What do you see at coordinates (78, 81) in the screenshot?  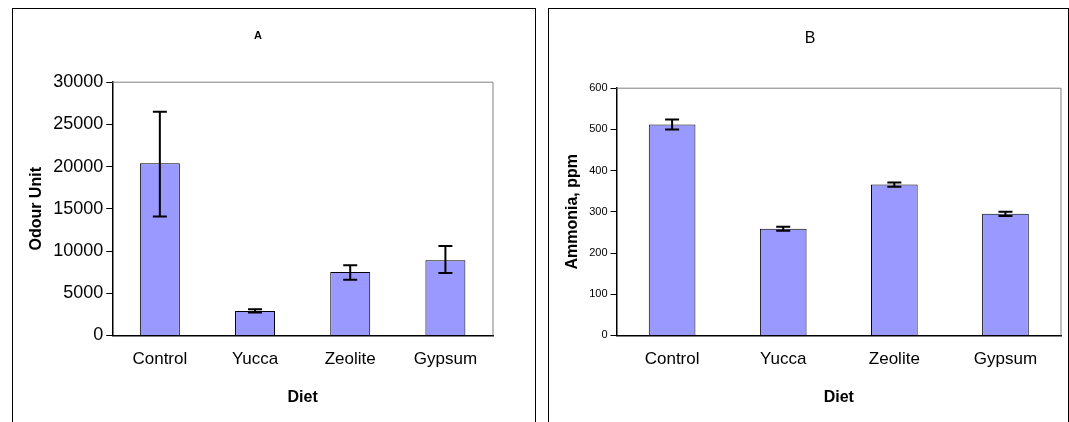 I see `y-tick-label: 30000` at bounding box center [78, 81].